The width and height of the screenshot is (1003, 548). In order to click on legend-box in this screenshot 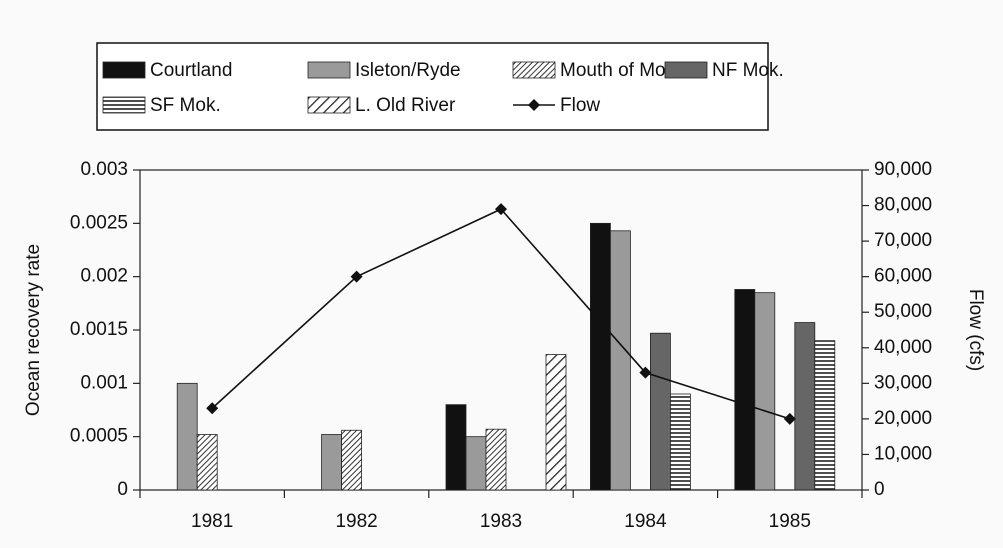, I will do `click(432, 86)`.